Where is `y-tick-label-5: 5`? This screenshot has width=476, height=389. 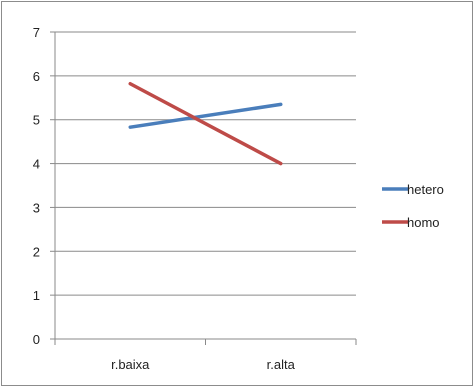 y-tick-label-5: 5 is located at coordinates (36, 120).